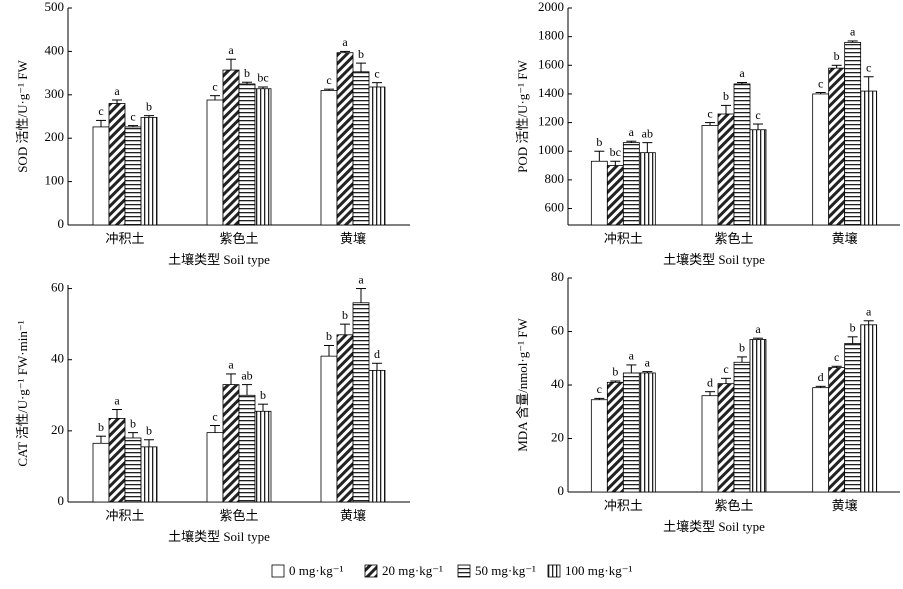 This screenshot has height=589, width=903. I want to click on legend-label: 0 mg·kg⁻¹, so click(316, 570).